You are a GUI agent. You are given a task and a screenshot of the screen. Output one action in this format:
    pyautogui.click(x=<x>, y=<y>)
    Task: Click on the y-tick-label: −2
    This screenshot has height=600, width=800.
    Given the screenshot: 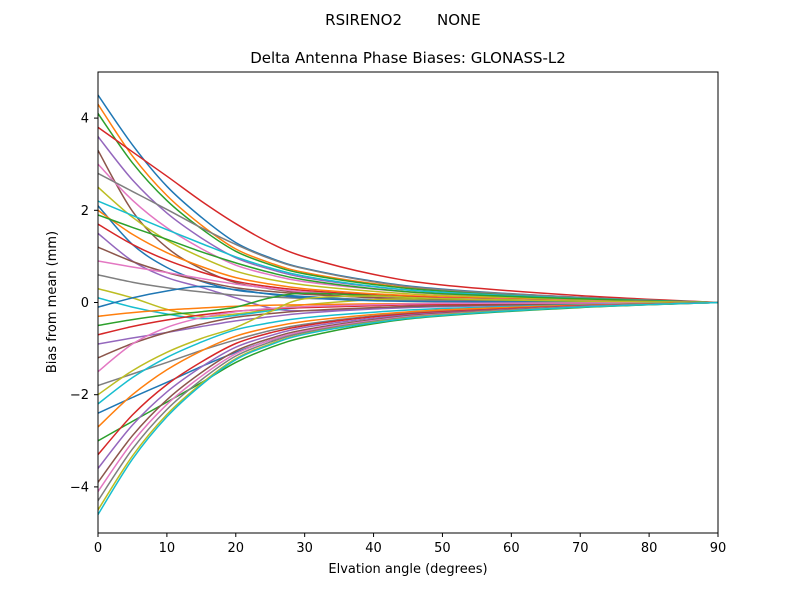 What is the action you would take?
    pyautogui.click(x=79, y=395)
    